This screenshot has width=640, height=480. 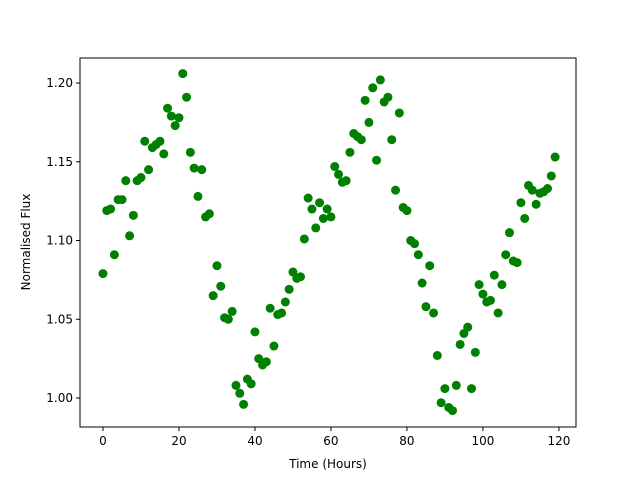 What do you see at coordinates (178, 441) in the screenshot?
I see `x-tick-label: 20` at bounding box center [178, 441].